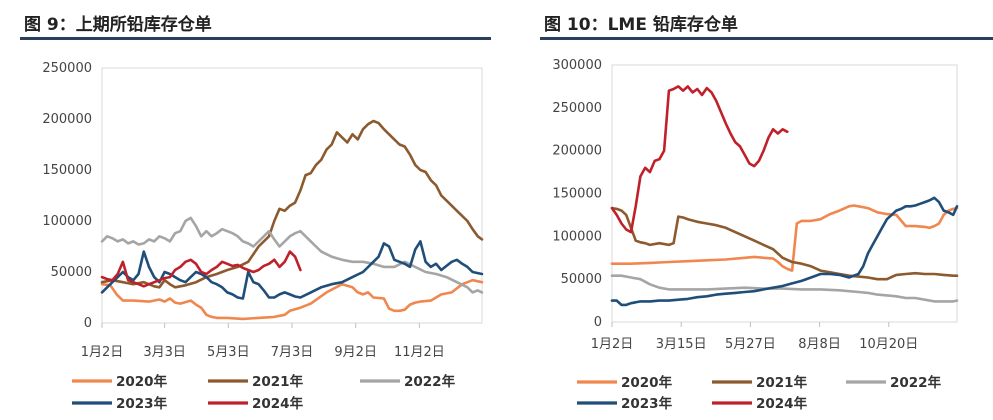  I want to click on chart-1-title: 图 9：上期所铅库存仓单, so click(118, 25).